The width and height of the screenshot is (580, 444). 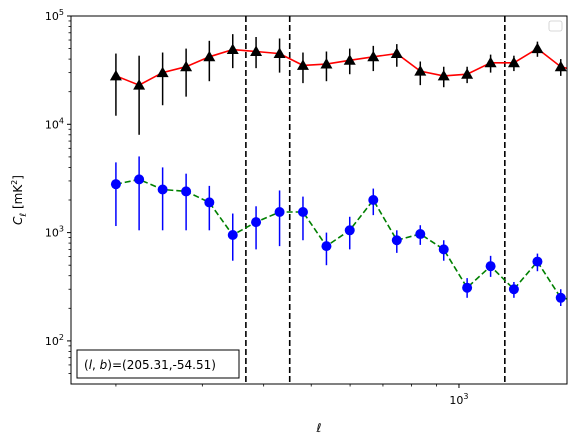 I want to click on y-tick-label-3: 10⁵, so click(x=54, y=15).